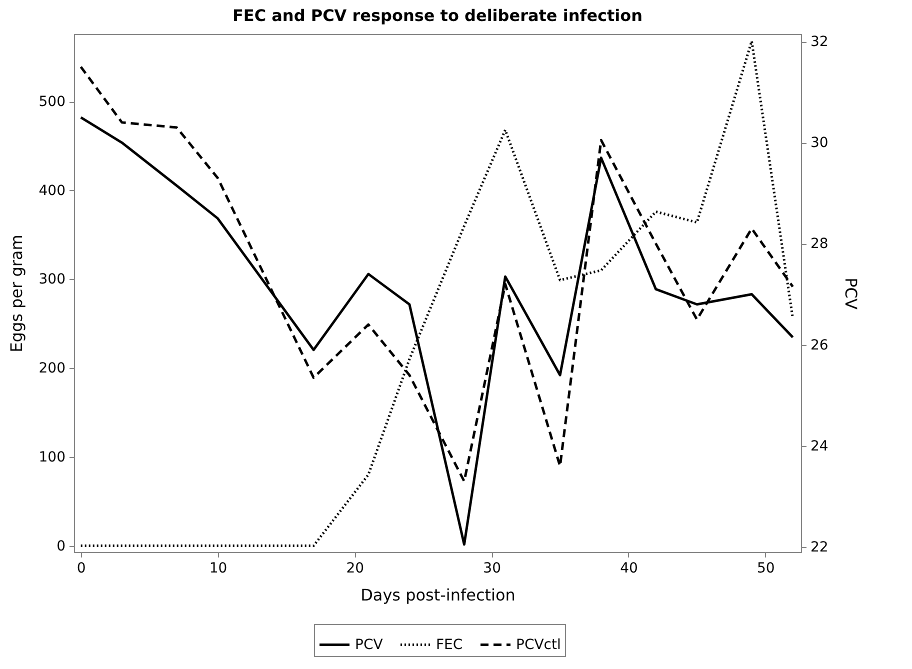  What do you see at coordinates (81, 568) in the screenshot?
I see `x-tick-label: 0` at bounding box center [81, 568].